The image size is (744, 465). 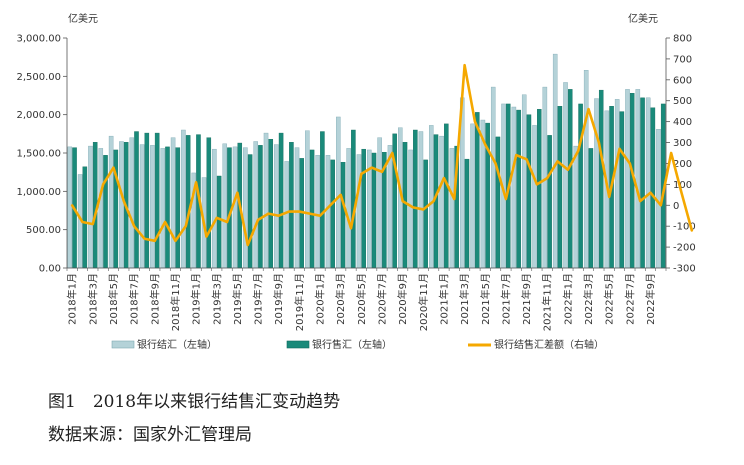 What do you see at coordinates (113, 299) in the screenshot?
I see `x-tick-label: 2018年5月` at bounding box center [113, 299].